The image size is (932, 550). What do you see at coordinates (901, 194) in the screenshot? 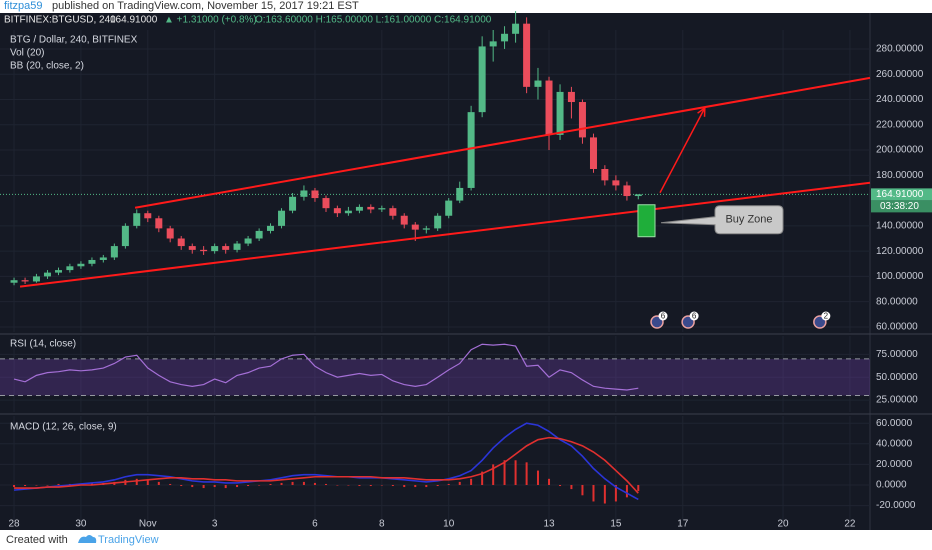
I see `last-price-box` at bounding box center [901, 194].